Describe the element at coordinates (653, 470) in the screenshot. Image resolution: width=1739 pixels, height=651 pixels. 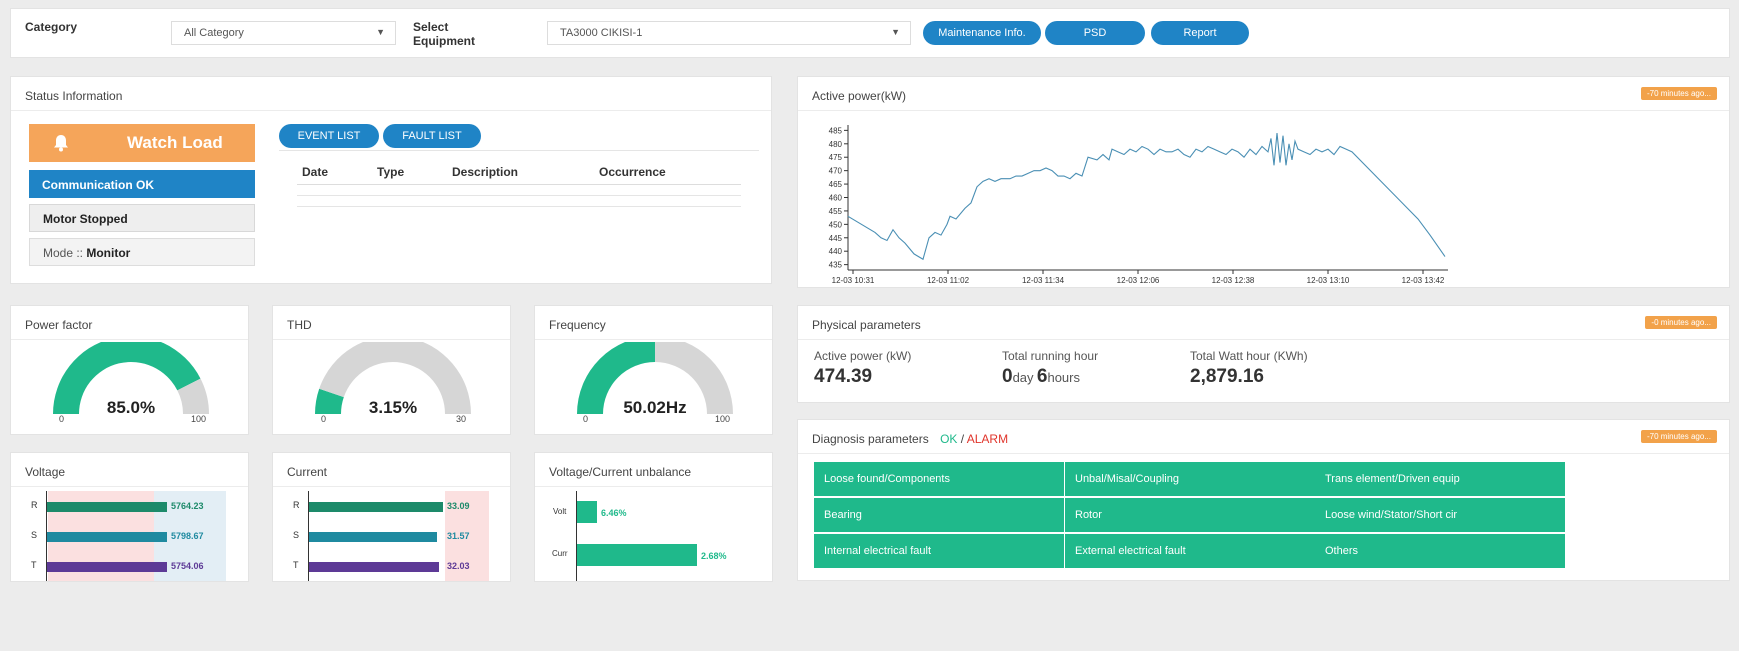
I see `unbalance-title: Voltage/Current unbalance` at that location.